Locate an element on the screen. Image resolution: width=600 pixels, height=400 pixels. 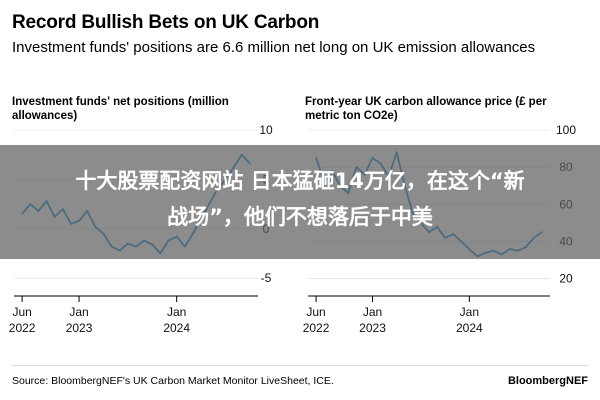
brand-logo: BloombergNEF is located at coordinates (547, 381).